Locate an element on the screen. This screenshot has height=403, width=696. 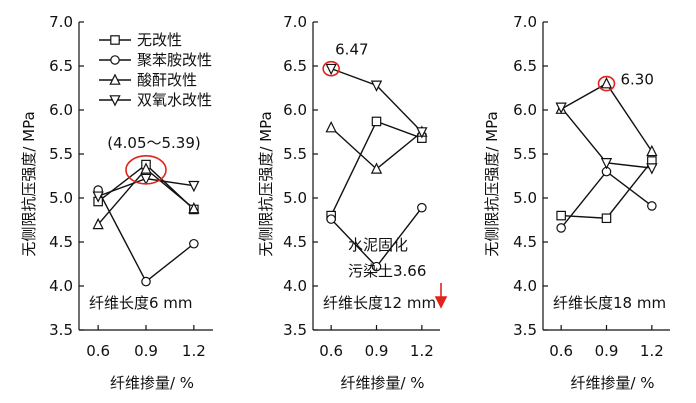
legend-label: 双氧水改性 is located at coordinates (174, 100).